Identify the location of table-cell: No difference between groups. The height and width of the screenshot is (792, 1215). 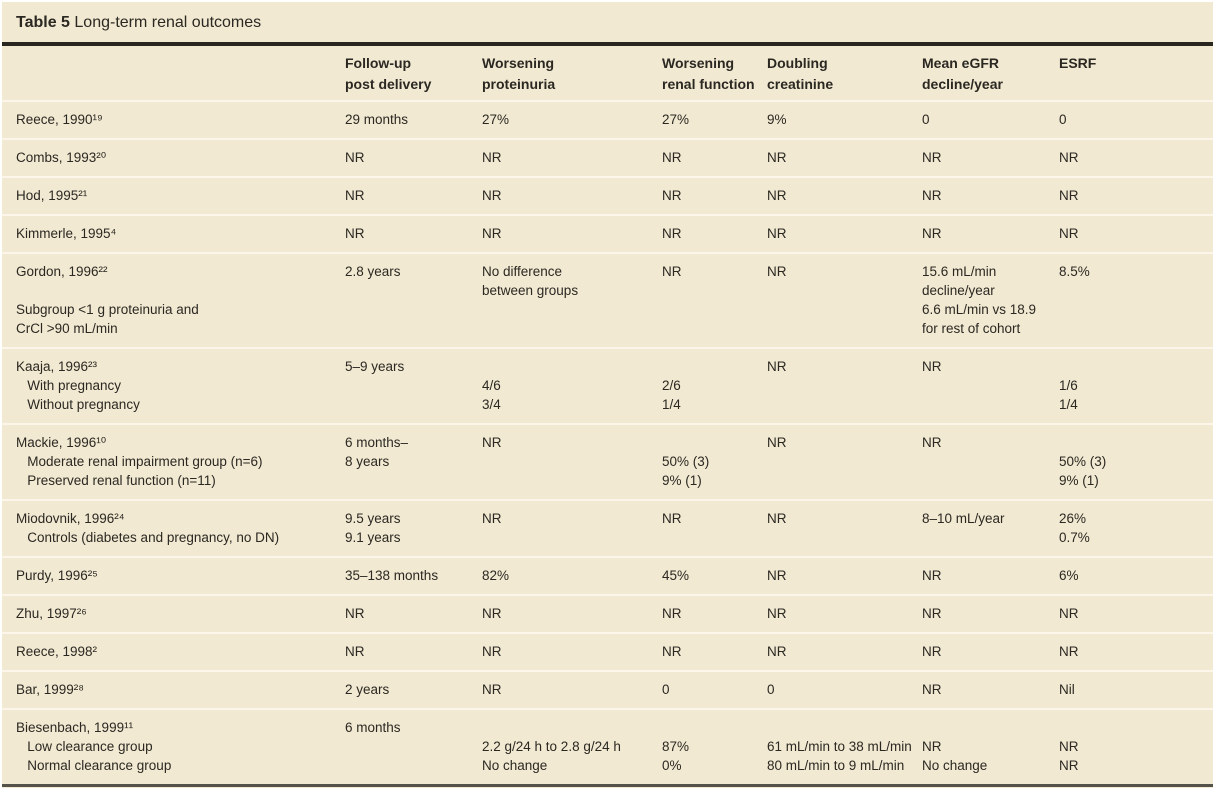
(530, 281).